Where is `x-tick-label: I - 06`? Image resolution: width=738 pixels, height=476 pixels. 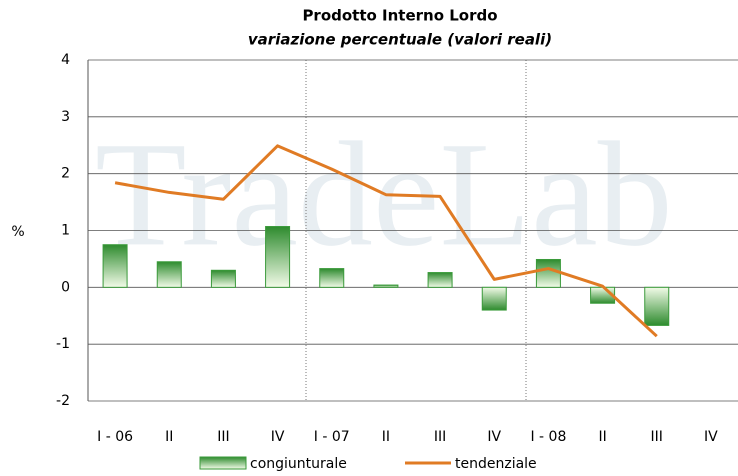
x-tick-label: I - 06 is located at coordinates (115, 437).